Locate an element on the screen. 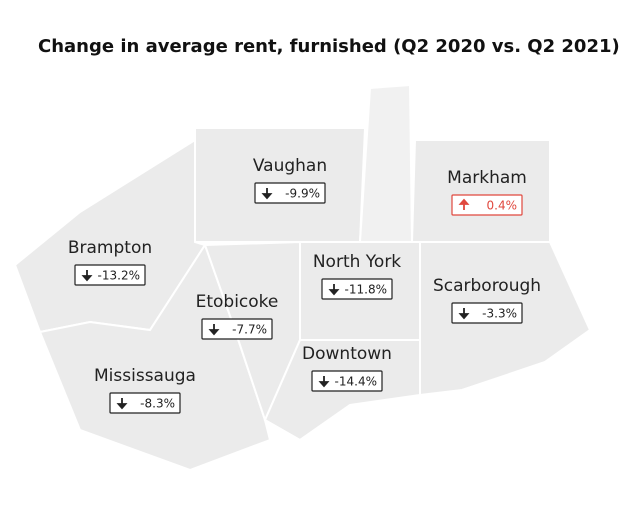  region-name: Brampton is located at coordinates (110, 248).